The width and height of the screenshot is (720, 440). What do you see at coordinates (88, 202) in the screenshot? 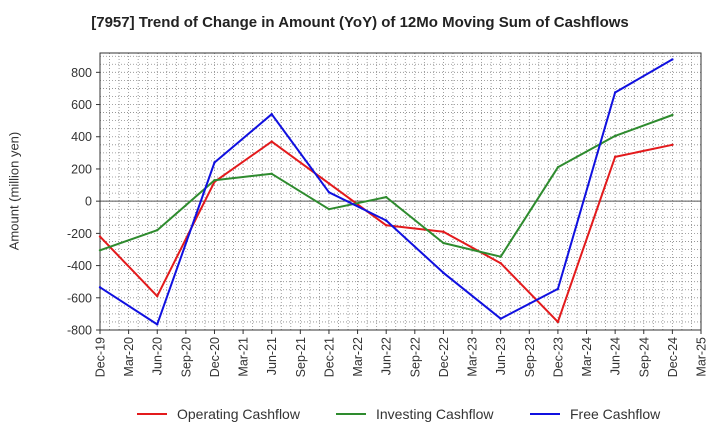
I see `y-tick-label: 0` at bounding box center [88, 202].